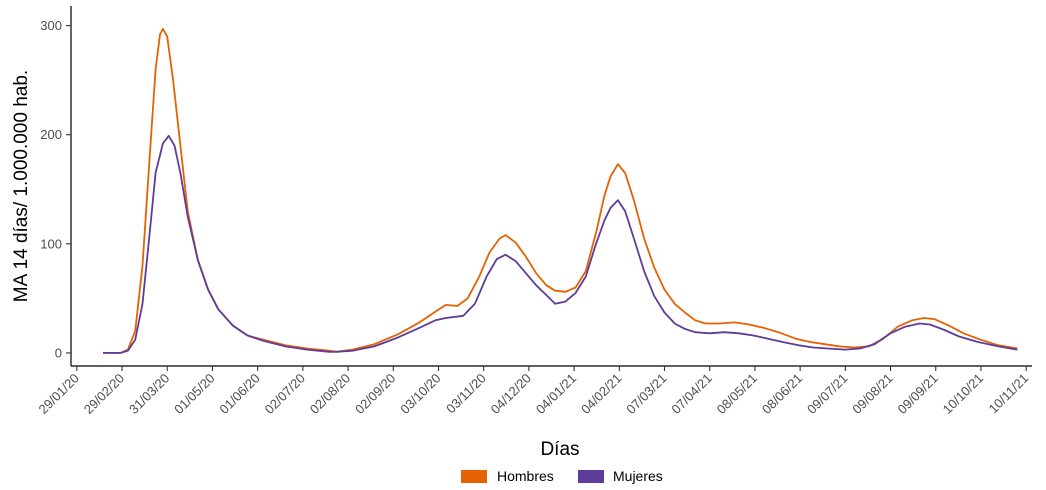 The image size is (1046, 490). Describe the element at coordinates (601, 394) in the screenshot. I see `x-tick-label: 04/02/21` at that location.